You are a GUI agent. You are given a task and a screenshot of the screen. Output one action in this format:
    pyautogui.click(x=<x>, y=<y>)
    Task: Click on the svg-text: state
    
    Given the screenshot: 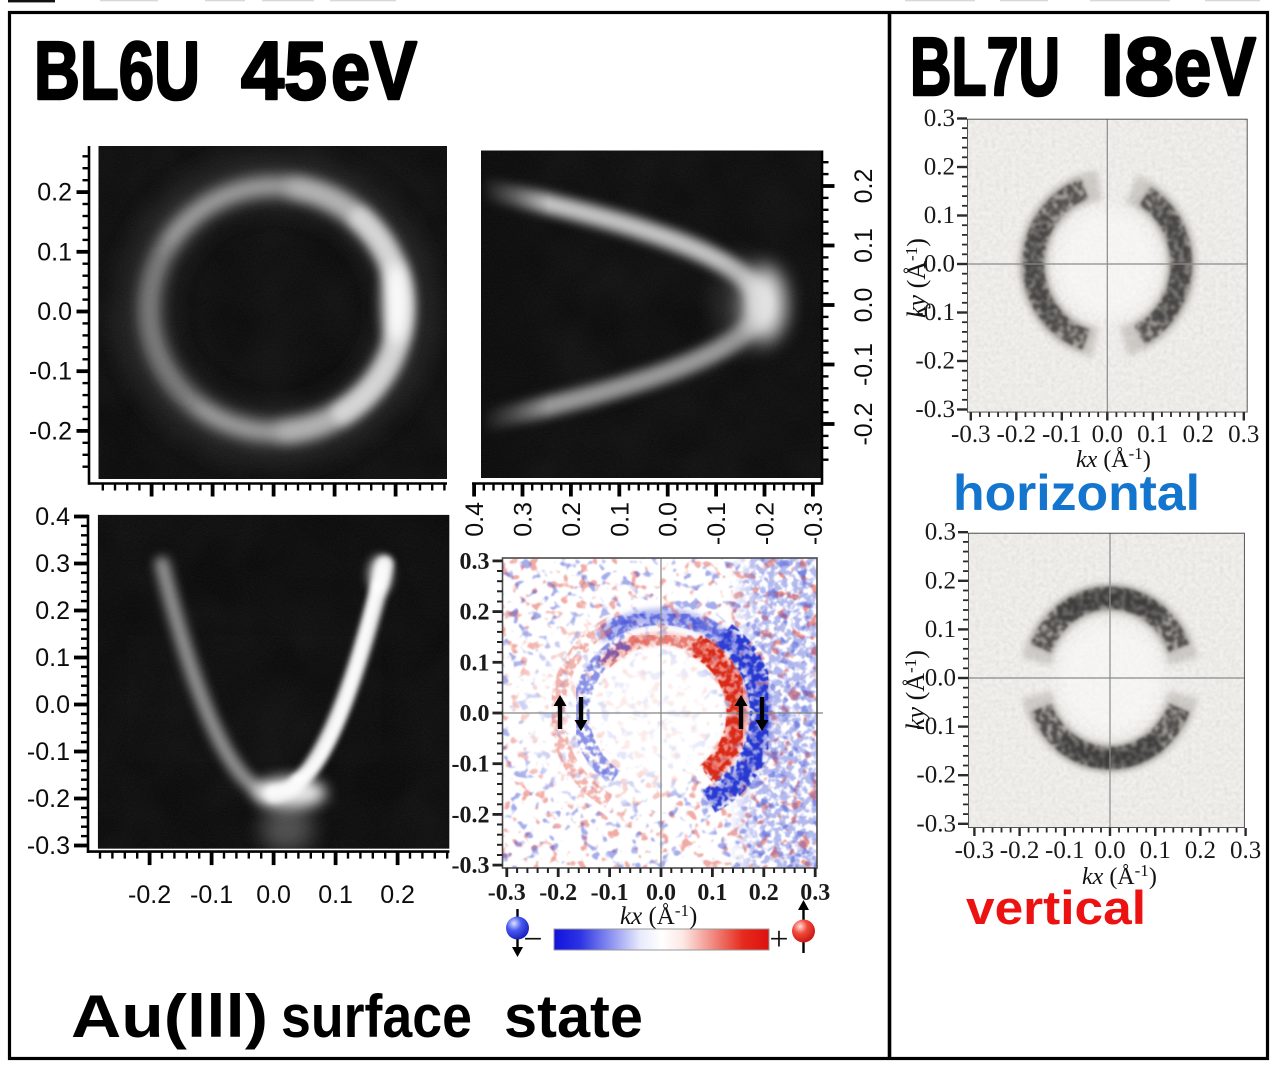 What is the action you would take?
    pyautogui.click(x=573, y=1016)
    